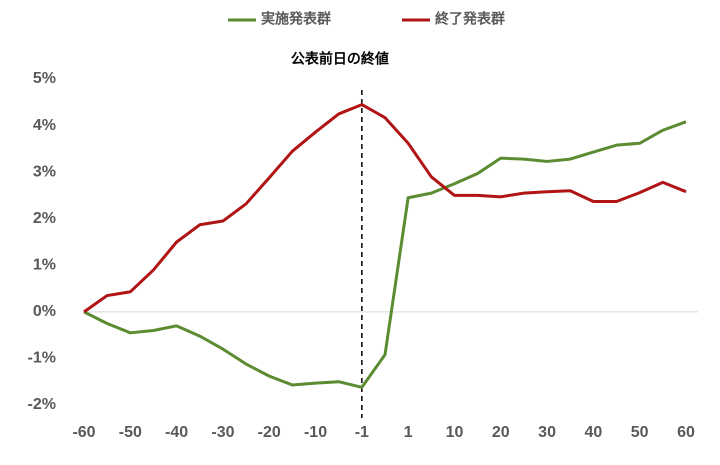  What do you see at coordinates (130, 432) in the screenshot?
I see `x-tick-label: -50` at bounding box center [130, 432].